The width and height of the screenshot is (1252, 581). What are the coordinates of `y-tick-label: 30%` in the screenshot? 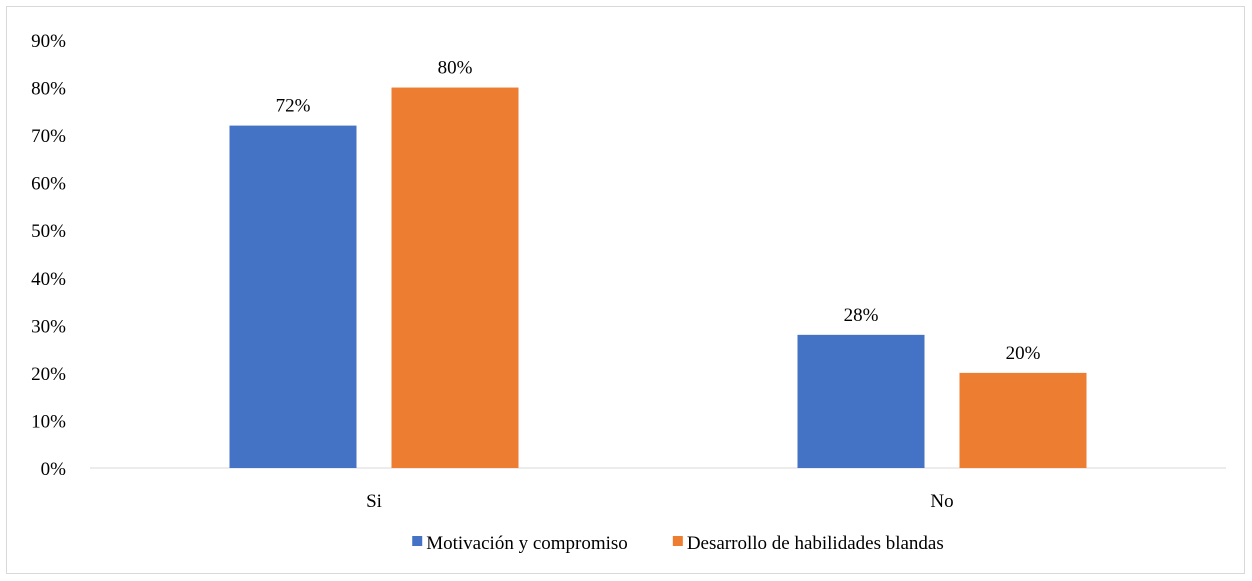 It's located at (48, 326).